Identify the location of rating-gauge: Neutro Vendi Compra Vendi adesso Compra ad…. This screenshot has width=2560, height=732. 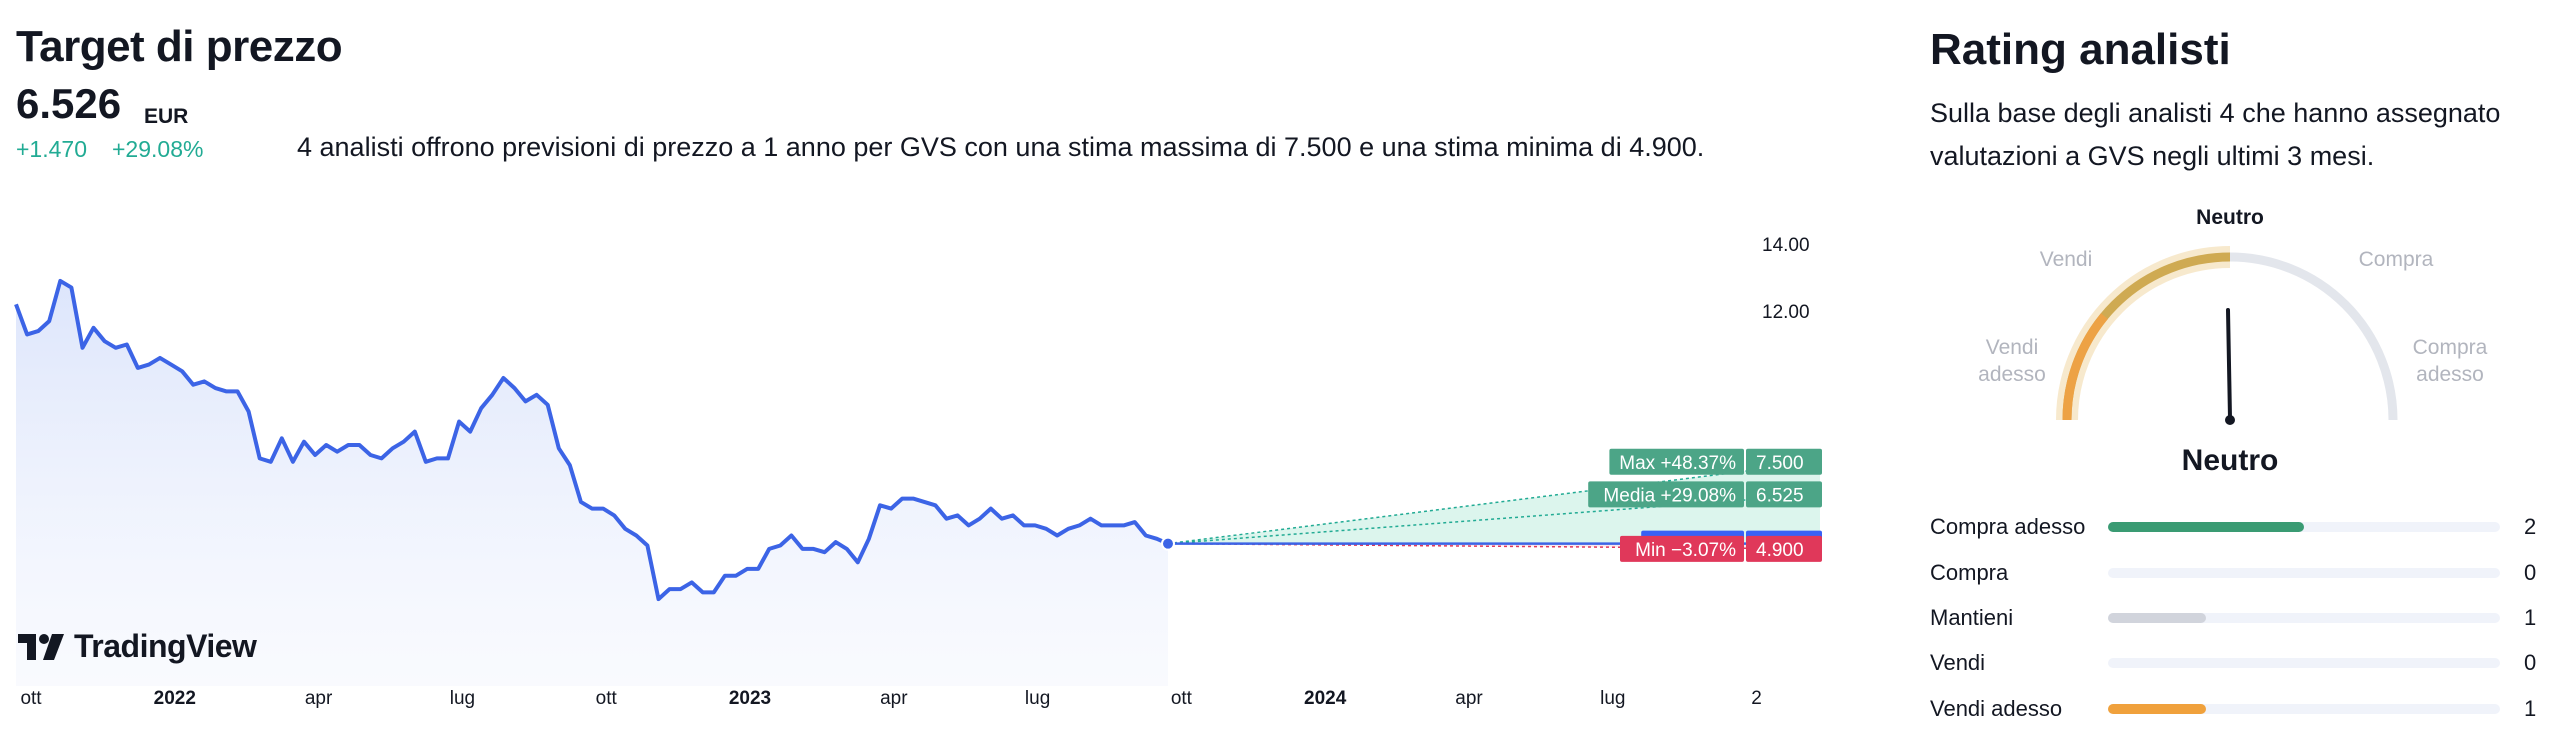
(2233, 341).